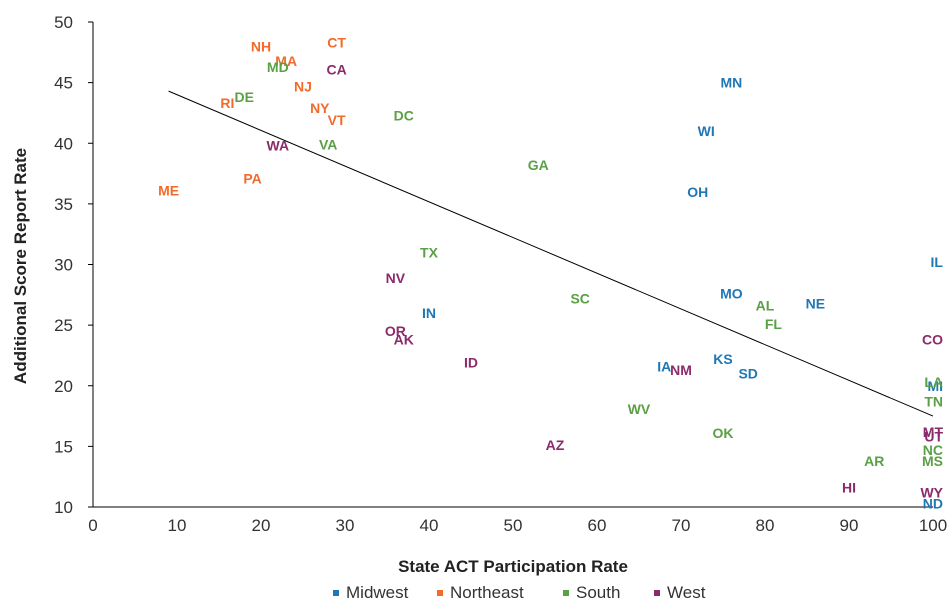 Image resolution: width=949 pixels, height=604 pixels. Describe the element at coordinates (63, 446) in the screenshot. I see `y-tick-label: 15` at that location.